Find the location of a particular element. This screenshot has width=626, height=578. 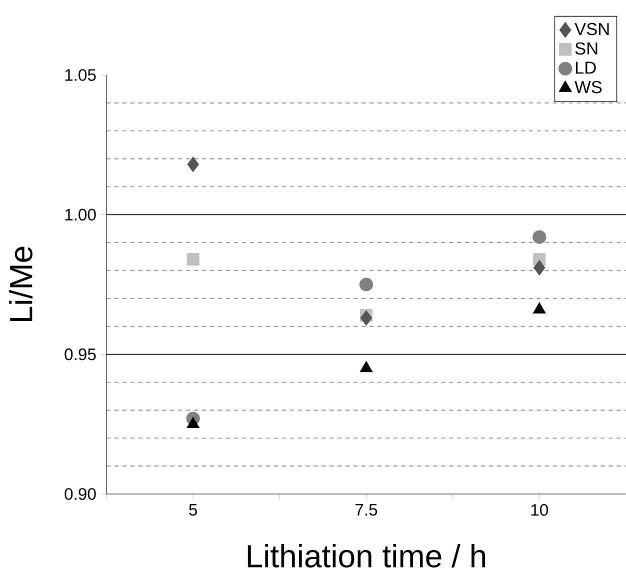

y-tick-label: 0.90 is located at coordinates (80, 494).